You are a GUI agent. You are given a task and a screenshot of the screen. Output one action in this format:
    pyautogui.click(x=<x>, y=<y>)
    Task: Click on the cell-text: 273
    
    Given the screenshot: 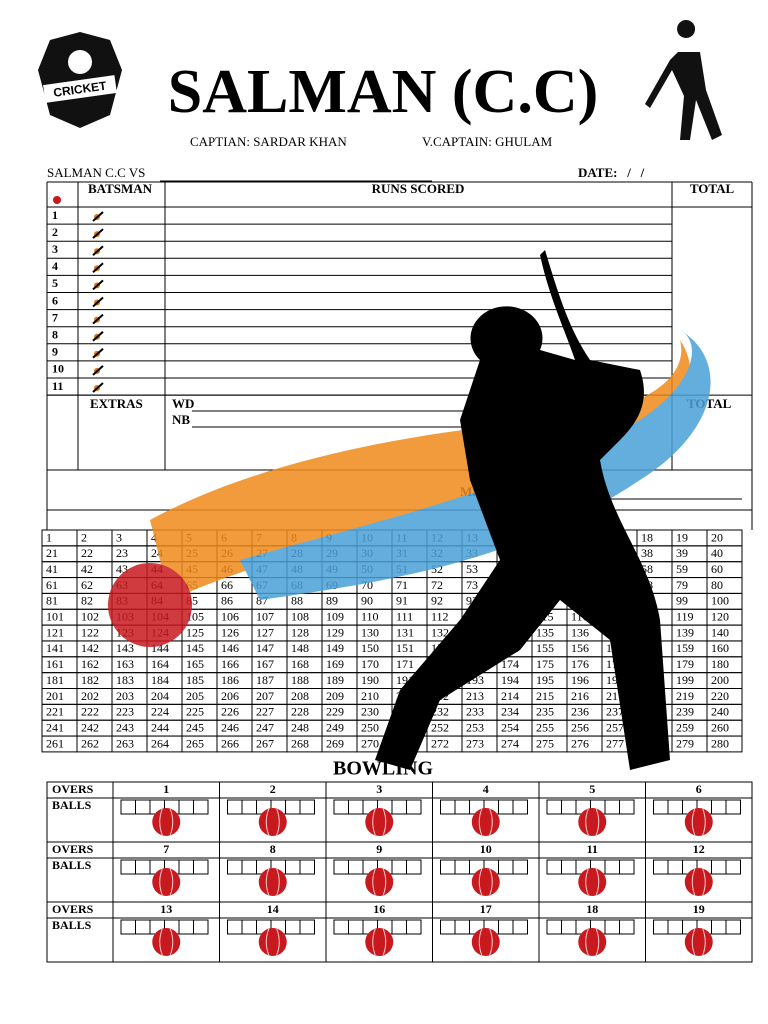 What is the action you would take?
    pyautogui.click(x=475, y=743)
    